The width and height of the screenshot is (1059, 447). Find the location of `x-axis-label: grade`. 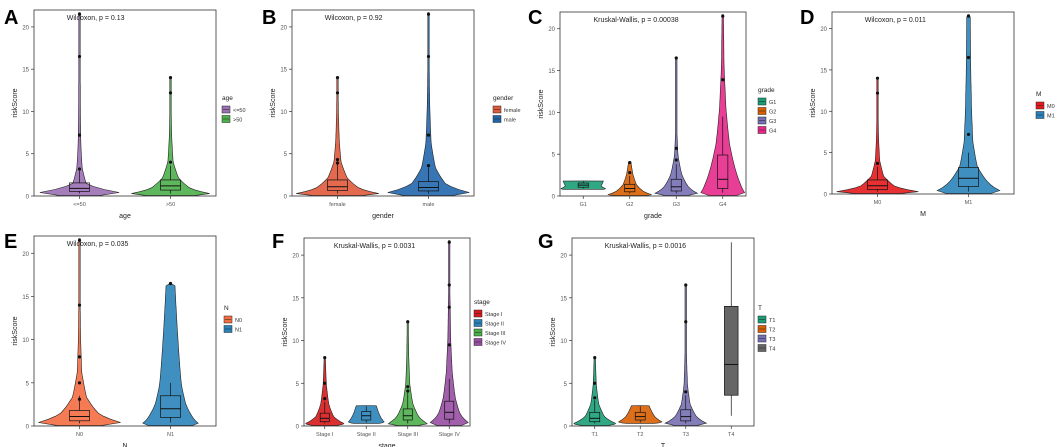

x-axis-label: grade is located at coordinates (653, 216).